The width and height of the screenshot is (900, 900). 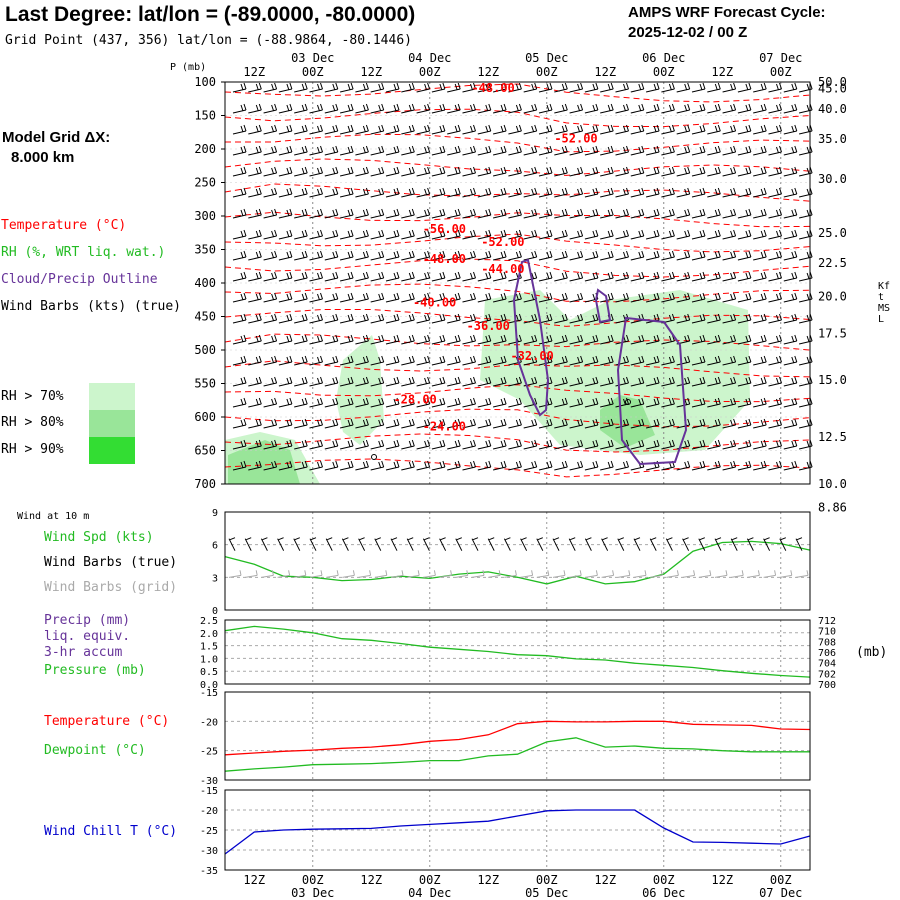 I want to click on pressure-tick-600: 600, so click(x=205, y=417).